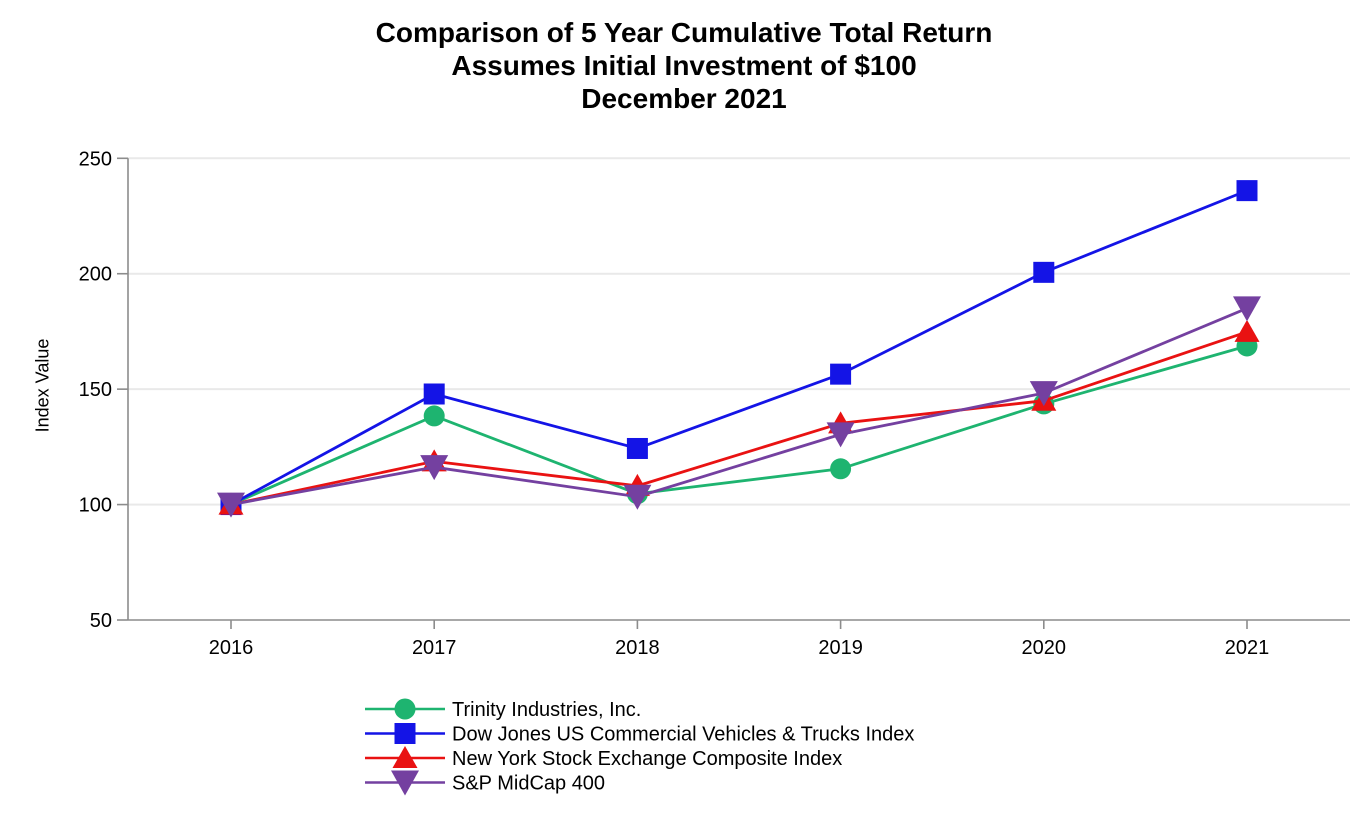 This screenshot has width=1368, height=820. I want to click on x-tick-label: 2021, so click(1247, 648).